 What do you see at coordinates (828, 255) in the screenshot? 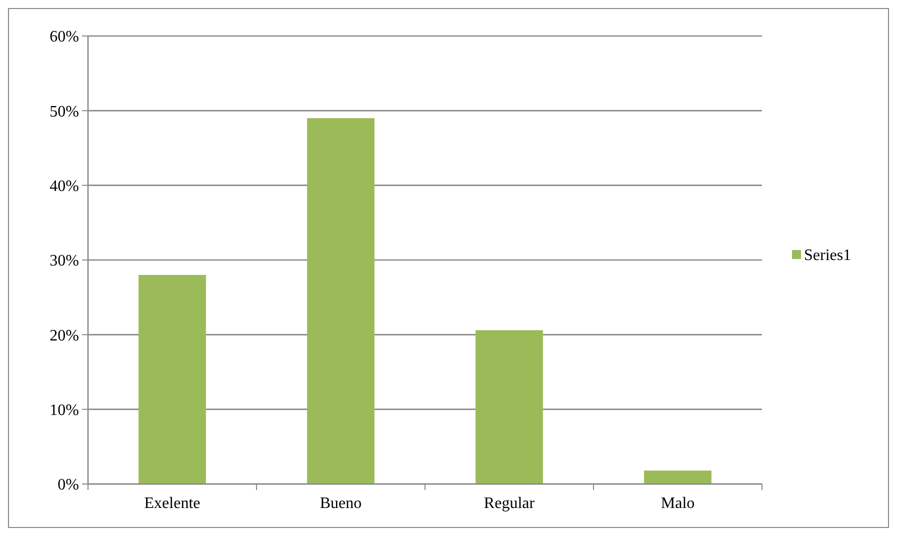
I see `legend-label: Series1` at bounding box center [828, 255].